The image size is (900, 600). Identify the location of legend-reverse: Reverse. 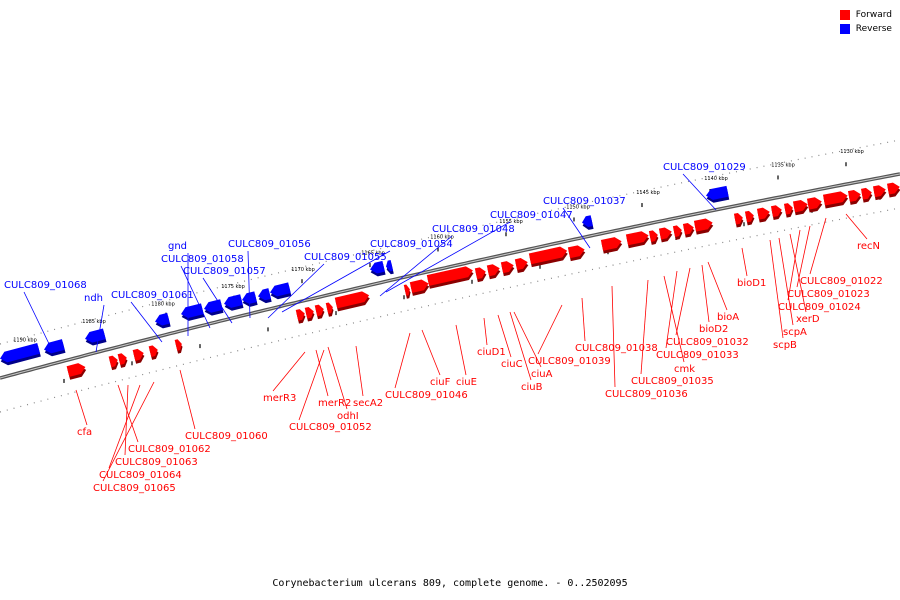
(865, 29).